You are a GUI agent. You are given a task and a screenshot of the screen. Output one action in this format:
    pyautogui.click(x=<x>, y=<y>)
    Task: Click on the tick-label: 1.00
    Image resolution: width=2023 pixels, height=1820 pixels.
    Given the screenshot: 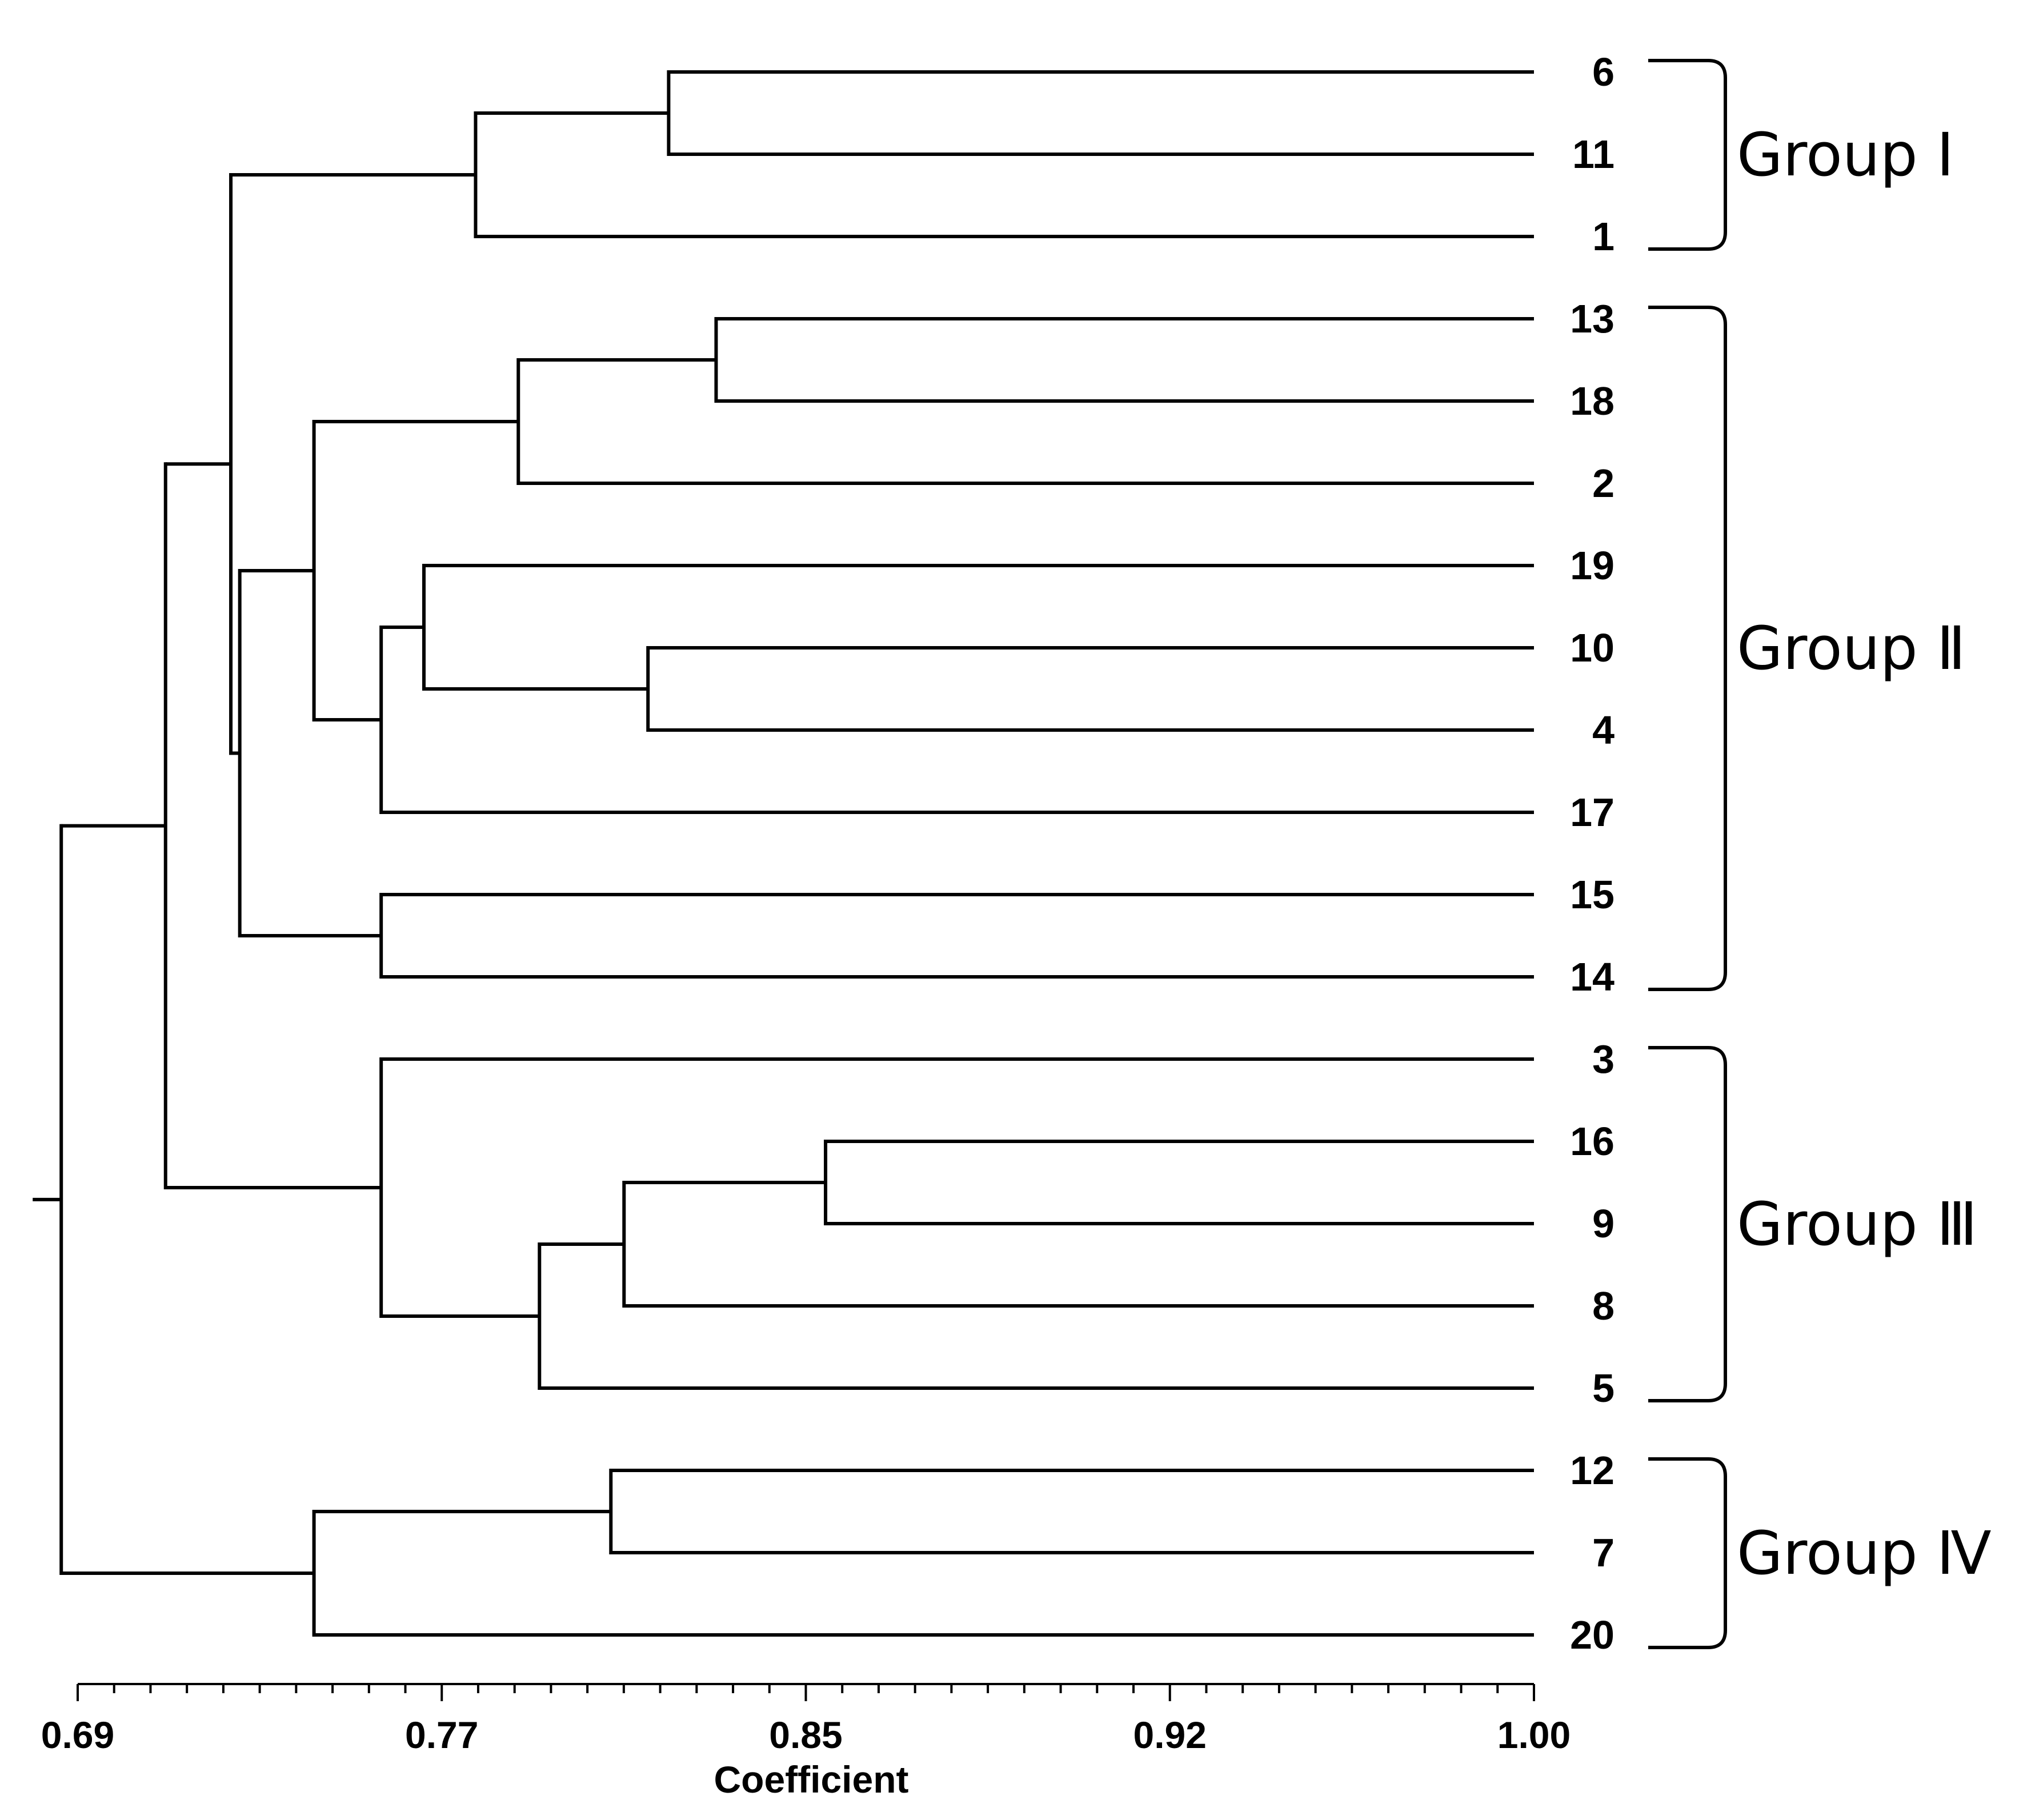 What is the action you would take?
    pyautogui.click(x=1534, y=1735)
    